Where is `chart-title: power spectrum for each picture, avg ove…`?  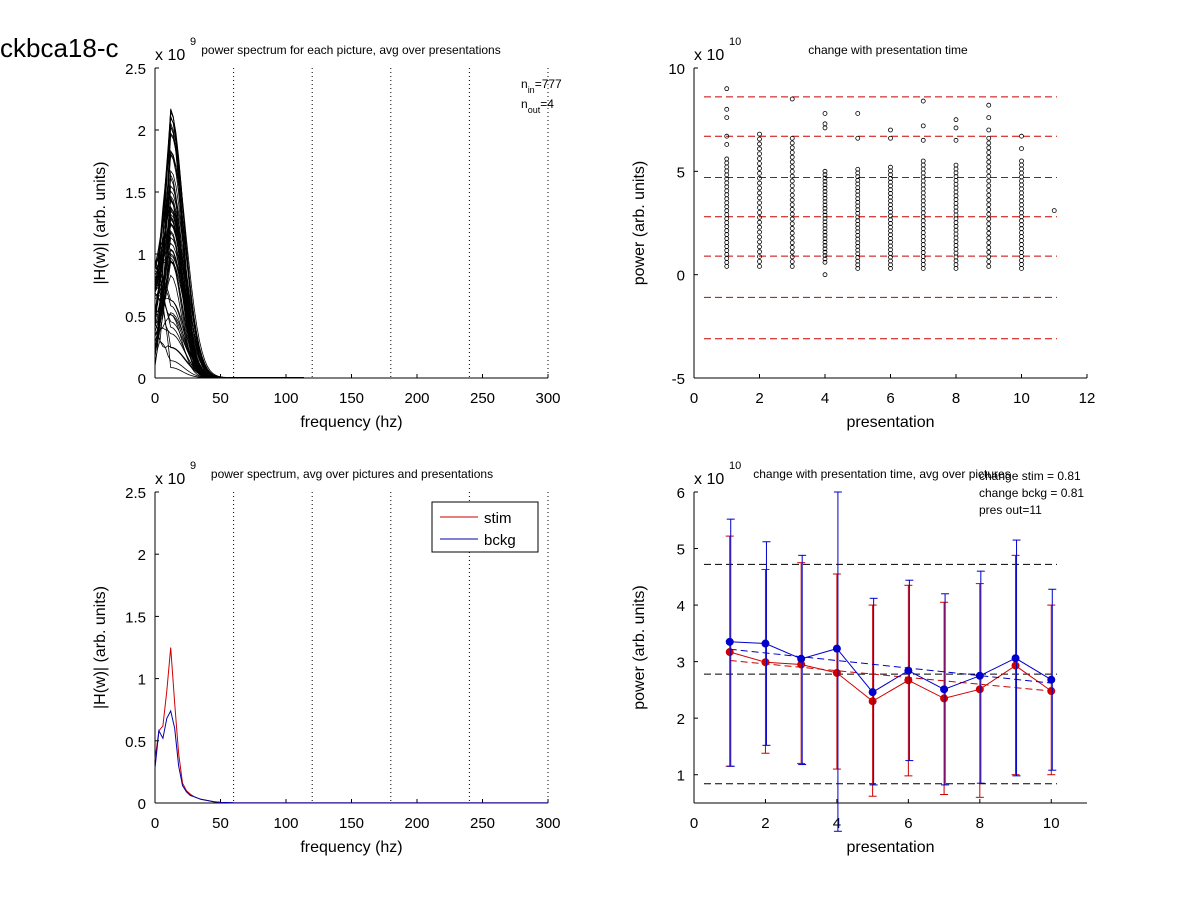 chart-title: power spectrum for each picture, avg ove… is located at coordinates (350, 50).